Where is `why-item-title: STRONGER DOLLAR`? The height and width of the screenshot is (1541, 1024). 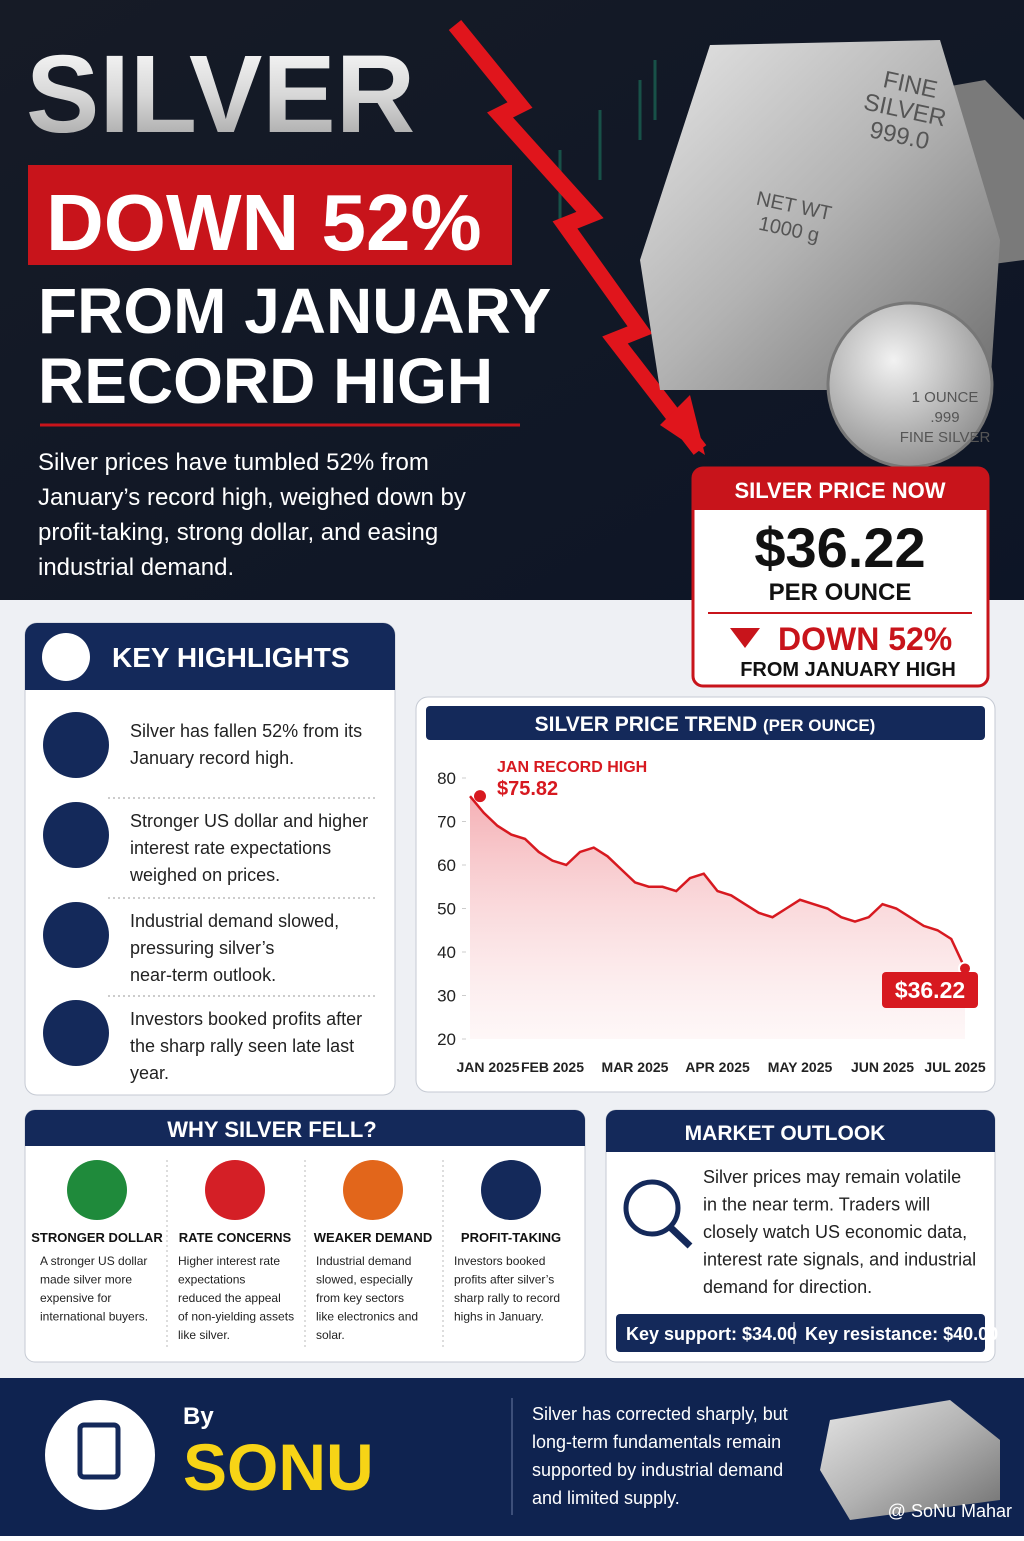 why-item-title: STRONGER DOLLAR is located at coordinates (97, 1237).